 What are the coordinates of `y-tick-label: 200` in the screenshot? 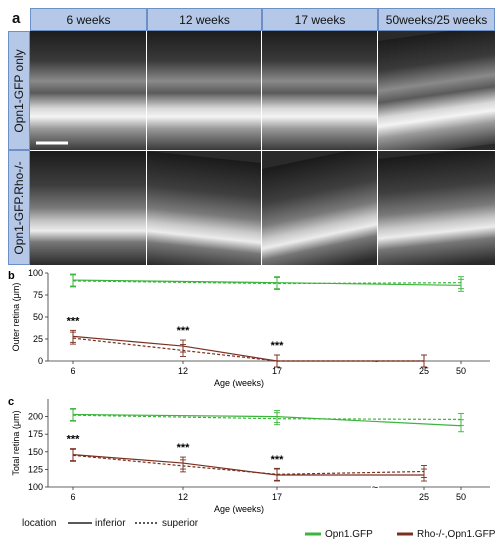 It's located at (35, 417).